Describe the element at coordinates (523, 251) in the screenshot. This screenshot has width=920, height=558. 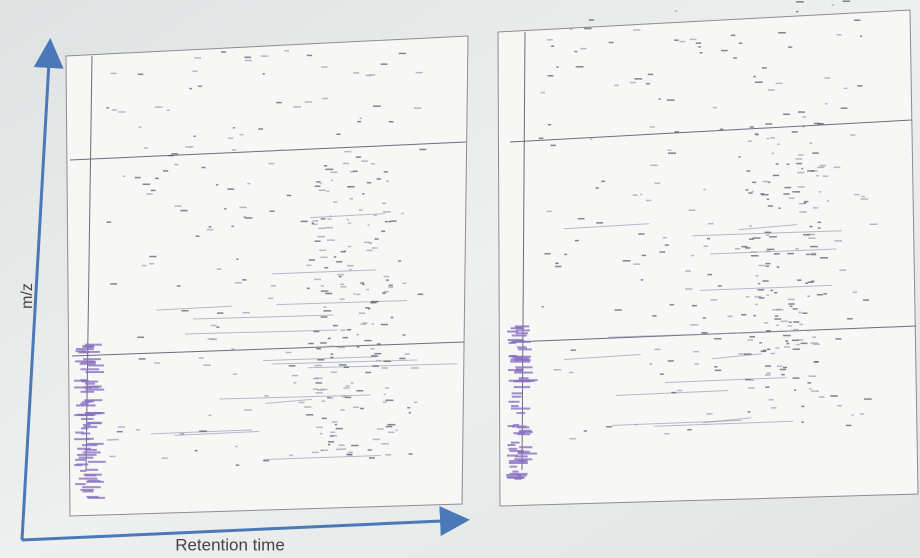
I see `panel-line` at that location.